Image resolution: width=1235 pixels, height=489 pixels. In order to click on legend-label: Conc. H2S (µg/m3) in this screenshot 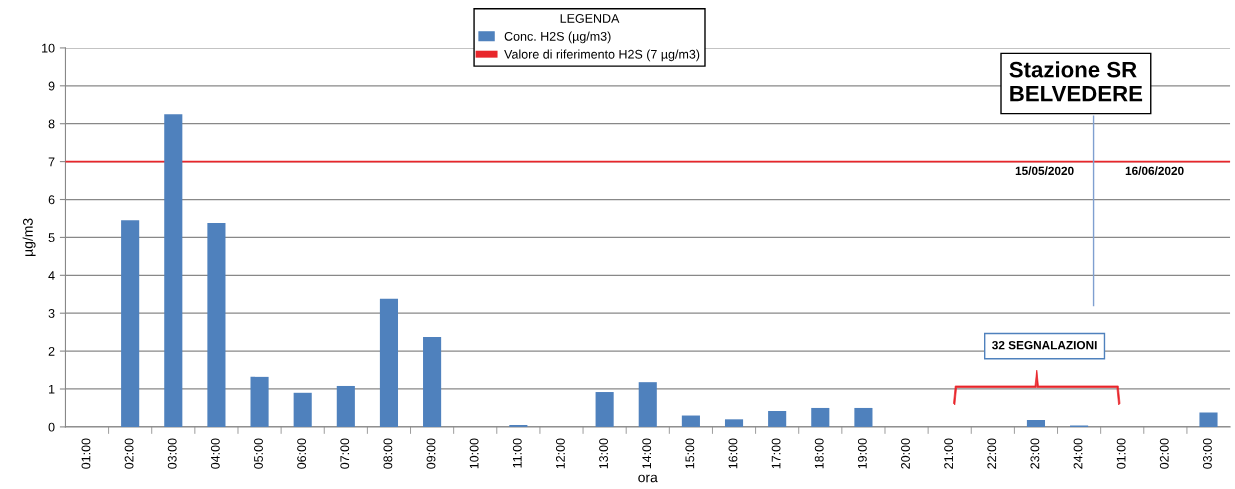, I will do `click(557, 37)`.